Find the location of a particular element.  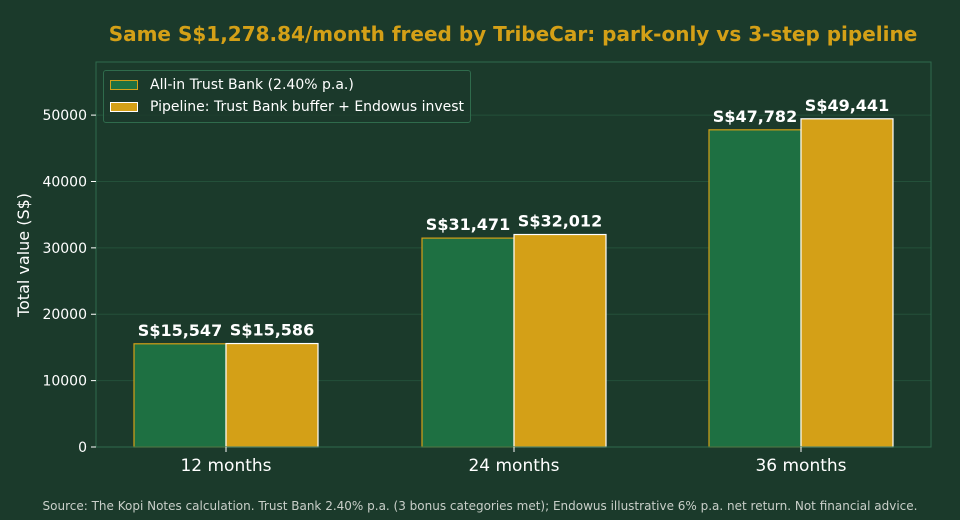

x-tick-label: 24 months is located at coordinates (513, 466).